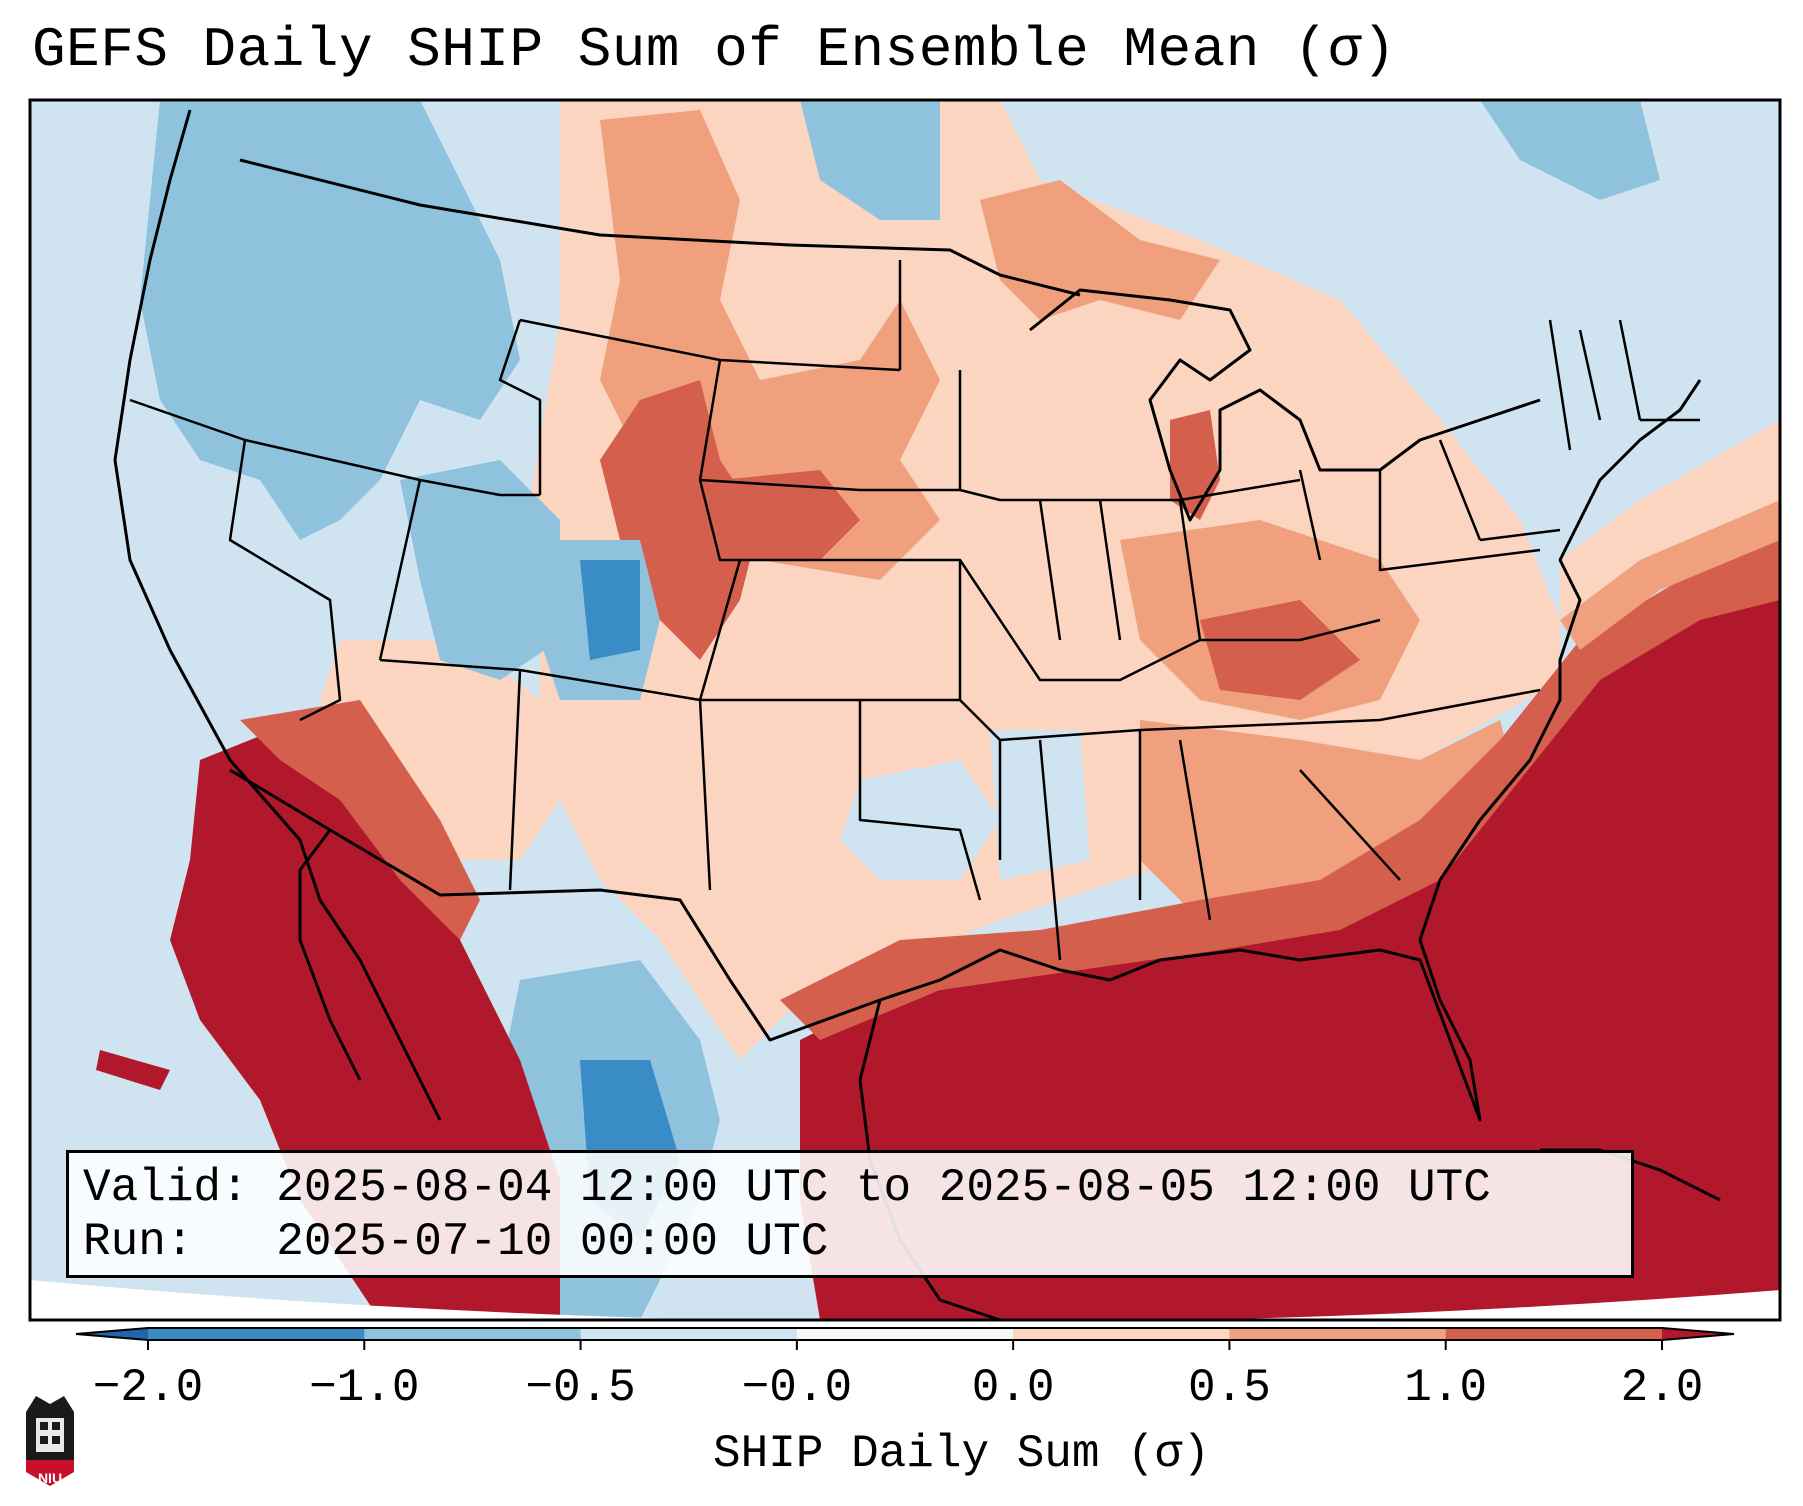 Image resolution: width=1803 pixels, height=1506 pixels. Describe the element at coordinates (148, 1388) in the screenshot. I see `colorbar-tick-label: −2.0` at that location.